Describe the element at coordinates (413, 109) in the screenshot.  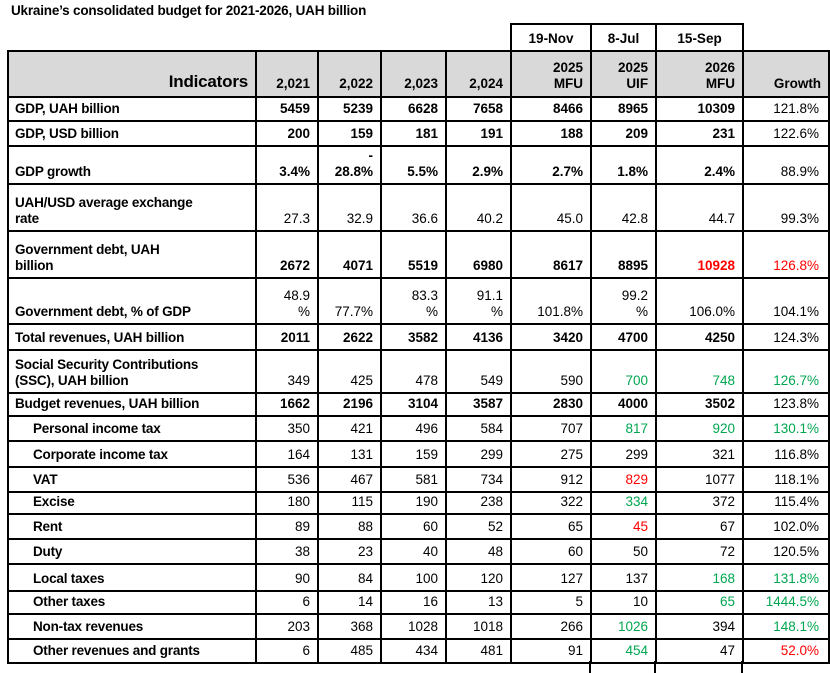
I see `value-cell: 6628` at that location.